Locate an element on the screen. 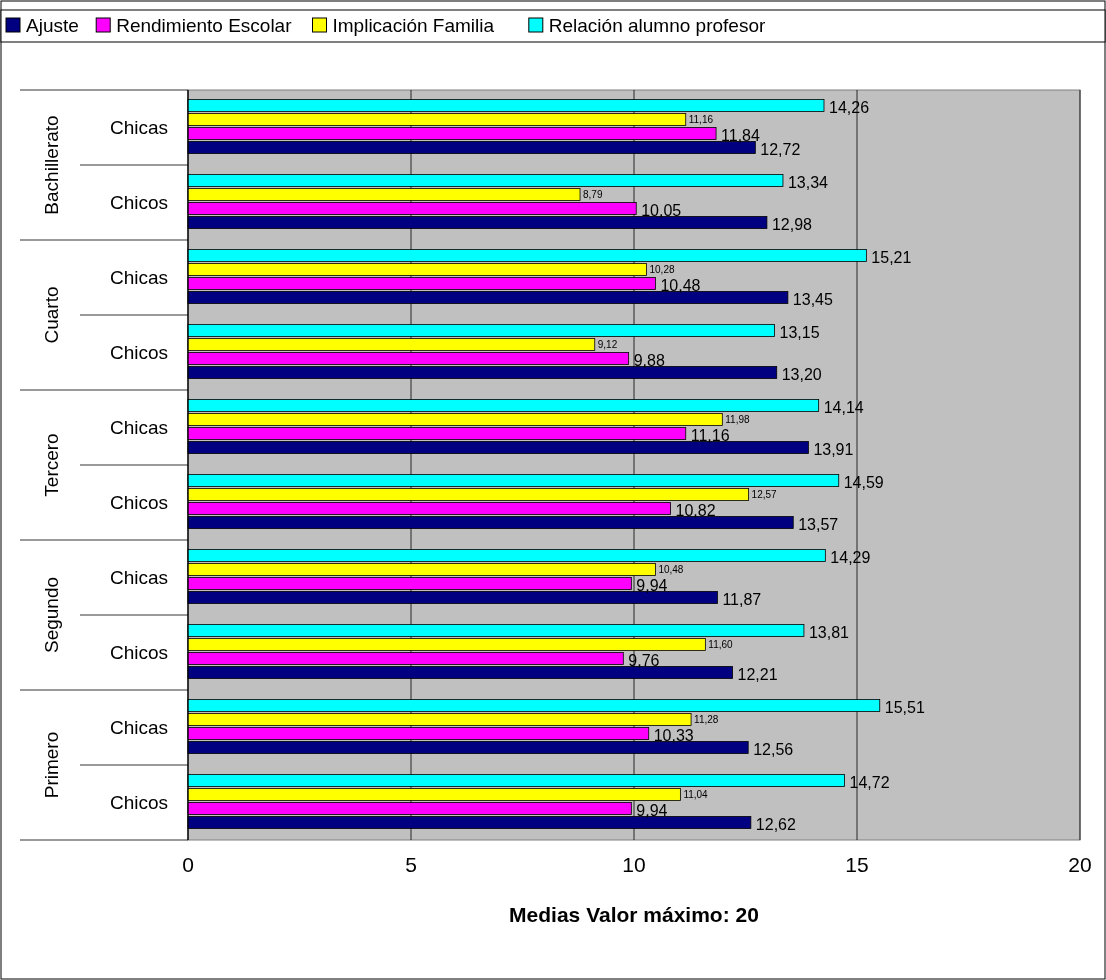 The image size is (1106, 980). data-label: 9,76 is located at coordinates (644, 660).